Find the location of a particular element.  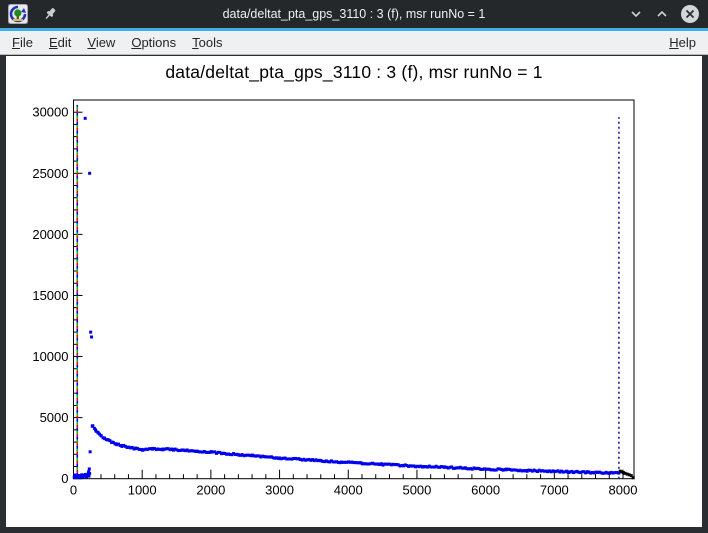

menu-item-file: File is located at coordinates (22, 42).